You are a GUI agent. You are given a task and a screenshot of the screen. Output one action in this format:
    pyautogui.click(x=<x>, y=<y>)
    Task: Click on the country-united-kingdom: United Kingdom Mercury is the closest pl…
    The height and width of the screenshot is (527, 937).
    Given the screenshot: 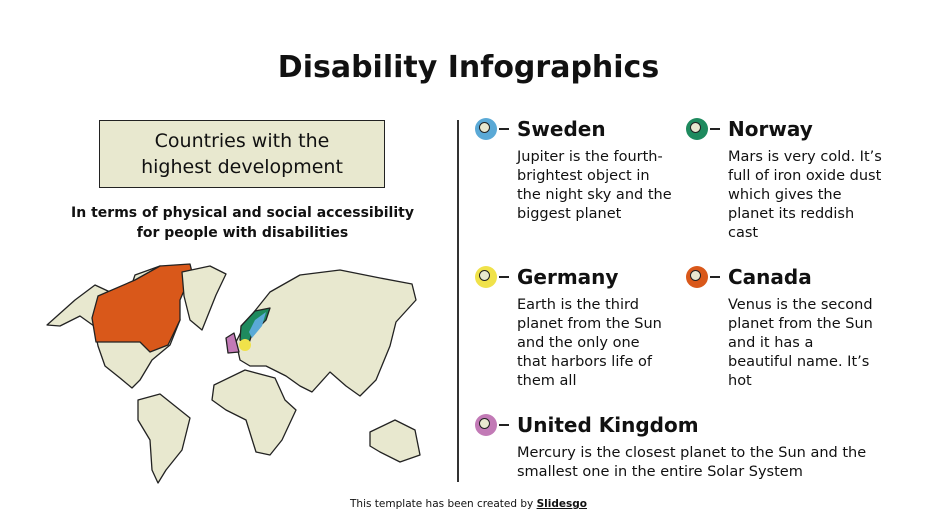 What is the action you would take?
    pyautogui.click(x=681, y=447)
    